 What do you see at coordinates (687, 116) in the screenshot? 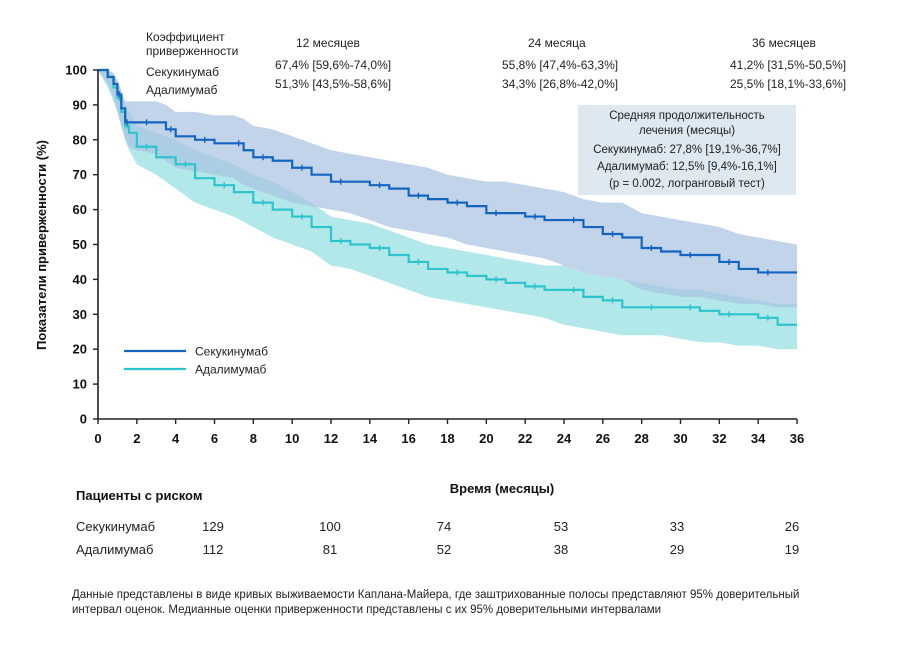
I see `stats-title-line1: Средняя продолжительность` at bounding box center [687, 116].